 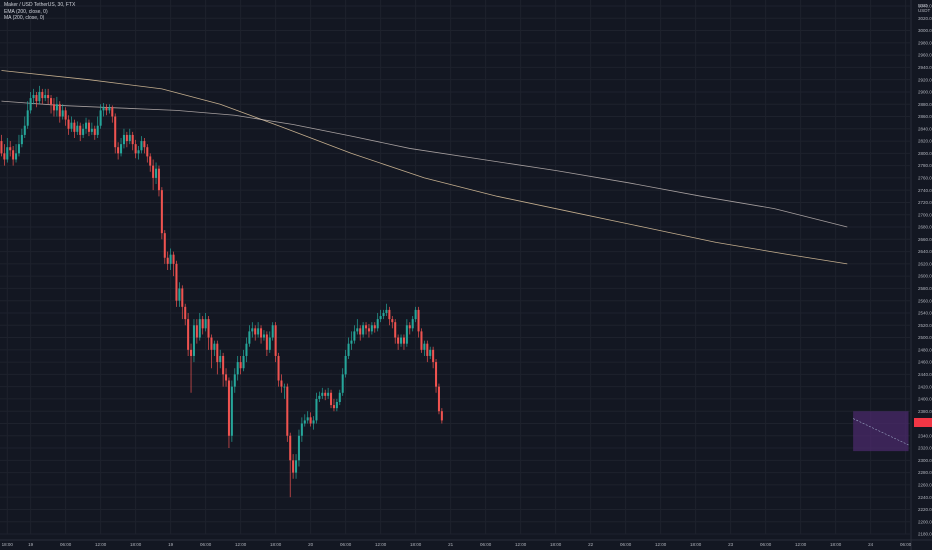 What do you see at coordinates (881, 431) in the screenshot?
I see `projection-box` at bounding box center [881, 431].